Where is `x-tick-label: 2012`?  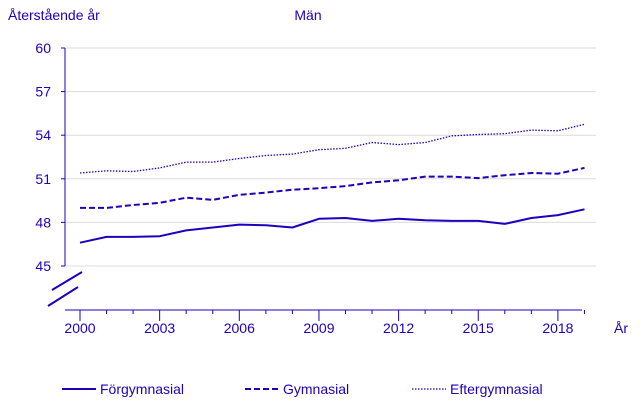
x-tick-label: 2012 is located at coordinates (398, 328).